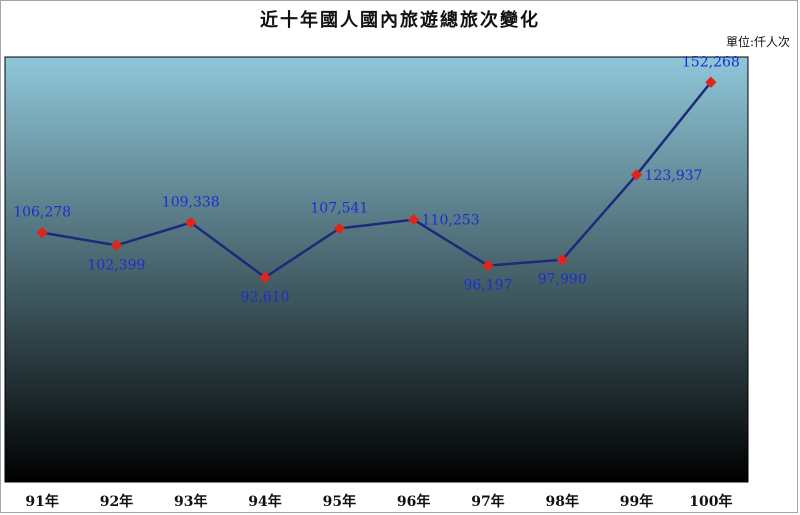 The image size is (800, 515). Describe the element at coordinates (339, 501) in the screenshot. I see `x-tick-label: 95年` at that location.